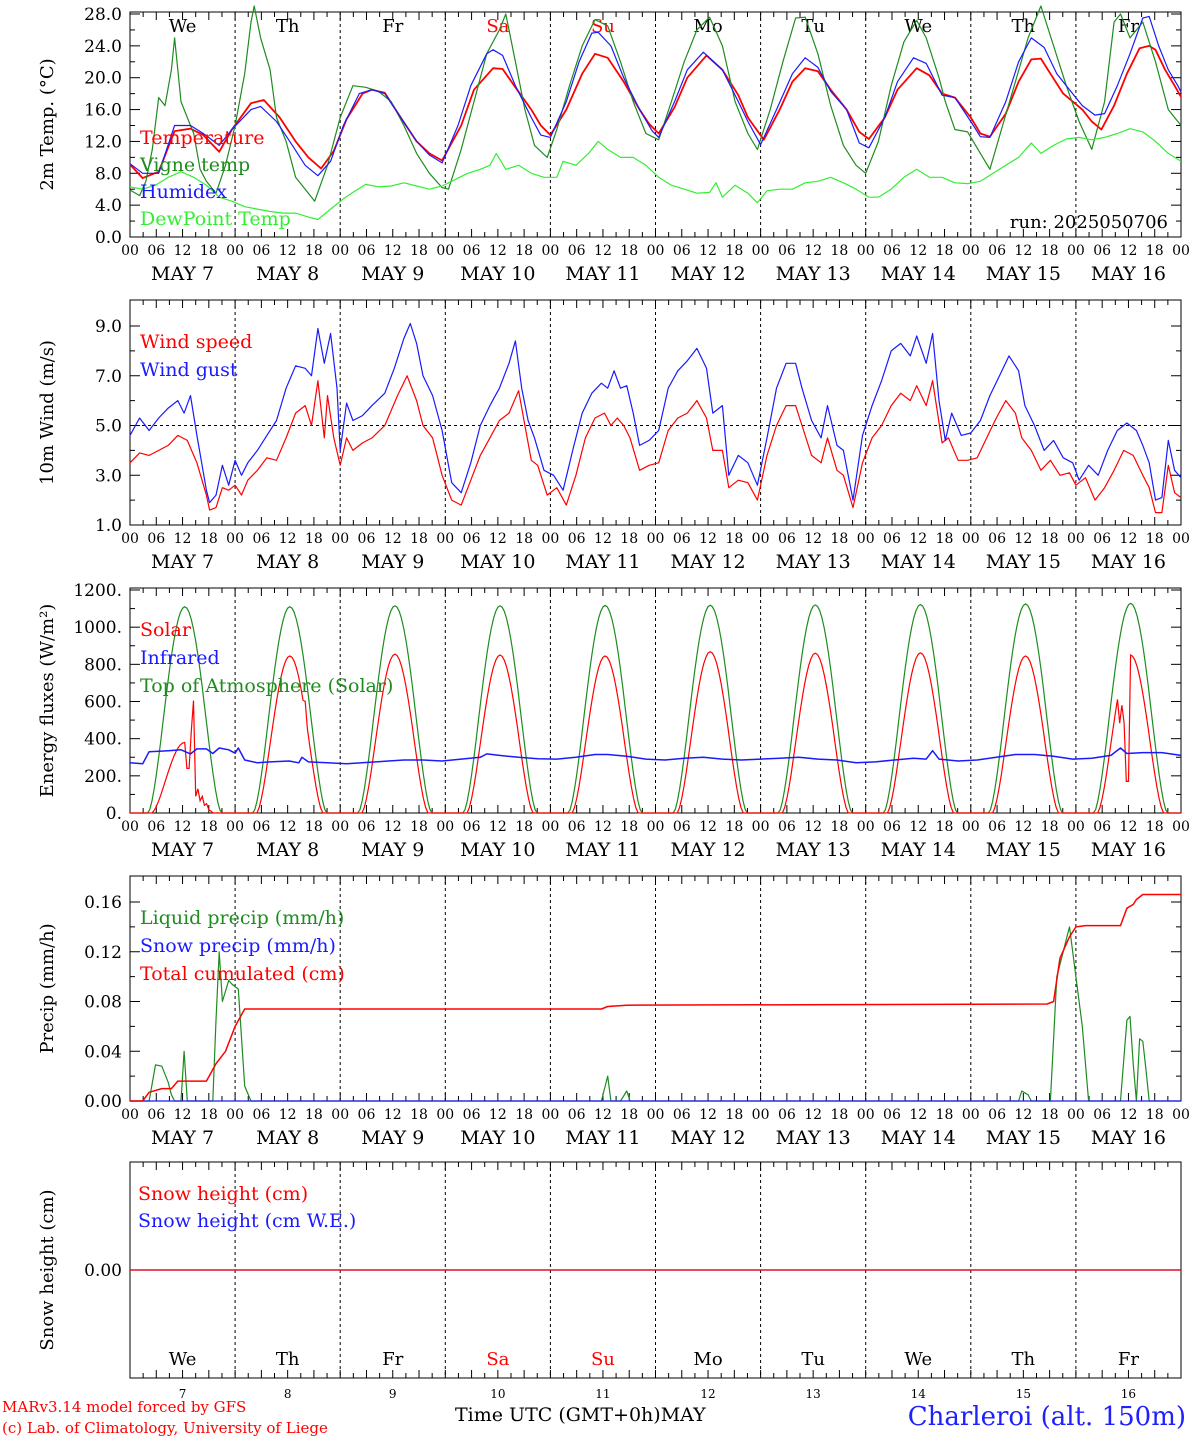 This screenshot has width=1194, height=1440. Describe the element at coordinates (602, 1394) in the screenshot. I see `day-number-label: 11` at that location.